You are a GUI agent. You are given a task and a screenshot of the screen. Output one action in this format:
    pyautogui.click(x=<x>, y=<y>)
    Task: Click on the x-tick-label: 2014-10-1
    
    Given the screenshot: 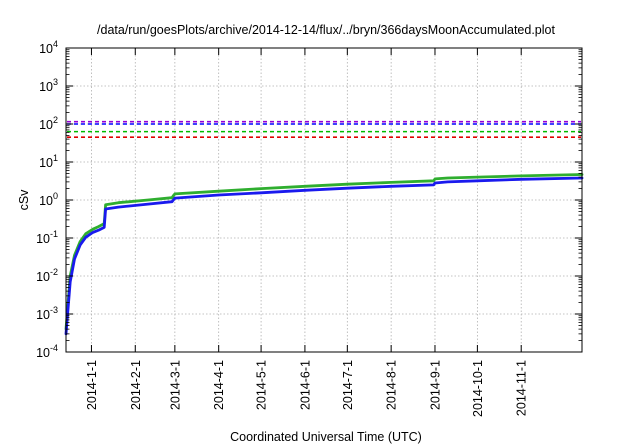 What is the action you would take?
    pyautogui.click(x=478, y=388)
    